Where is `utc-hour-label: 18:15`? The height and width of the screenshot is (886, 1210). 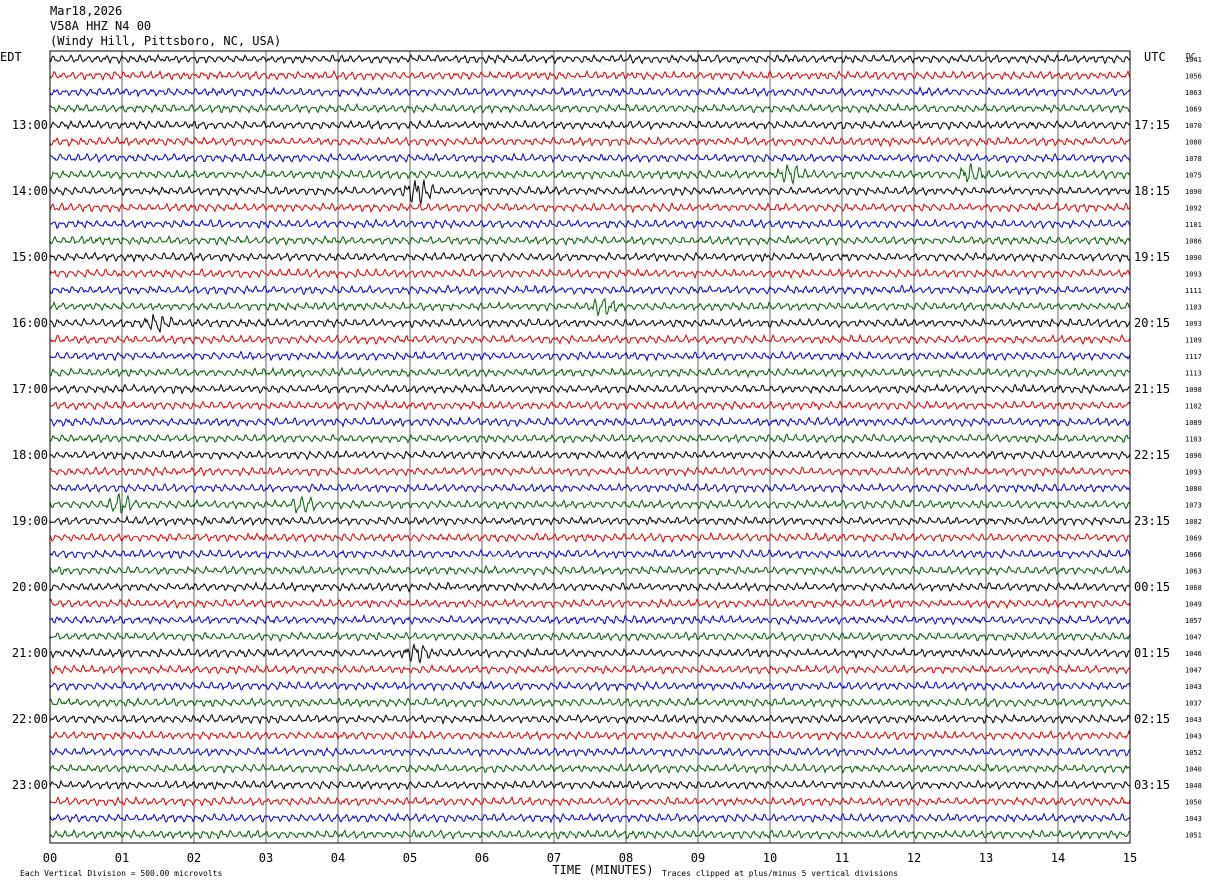
utc-hour-label: 18:15 is located at coordinates (1152, 191).